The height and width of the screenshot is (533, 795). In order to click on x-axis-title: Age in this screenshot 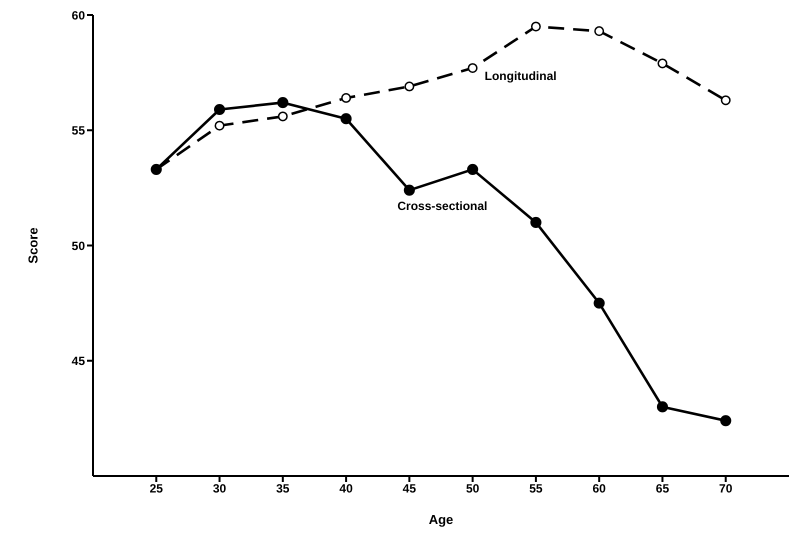, I will do `click(441, 519)`.